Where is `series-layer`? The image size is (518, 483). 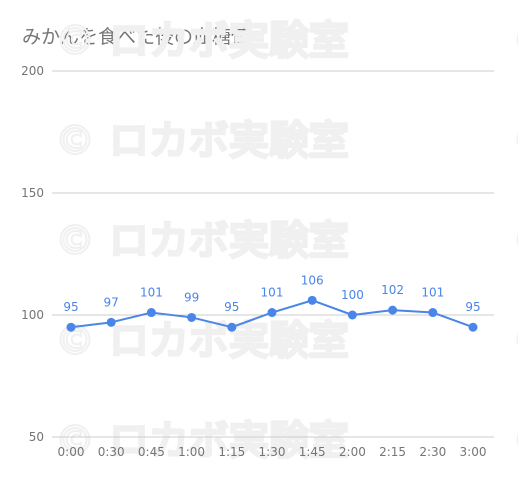 series-layer is located at coordinates (272, 313).